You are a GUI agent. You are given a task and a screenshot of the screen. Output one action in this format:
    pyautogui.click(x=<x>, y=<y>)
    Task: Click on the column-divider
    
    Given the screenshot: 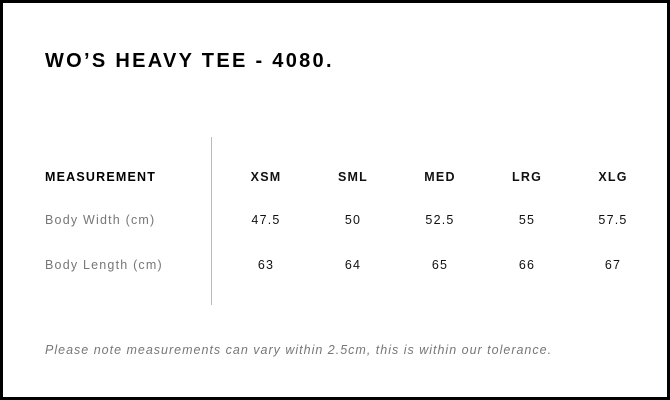 What is the action you would take?
    pyautogui.click(x=211, y=221)
    